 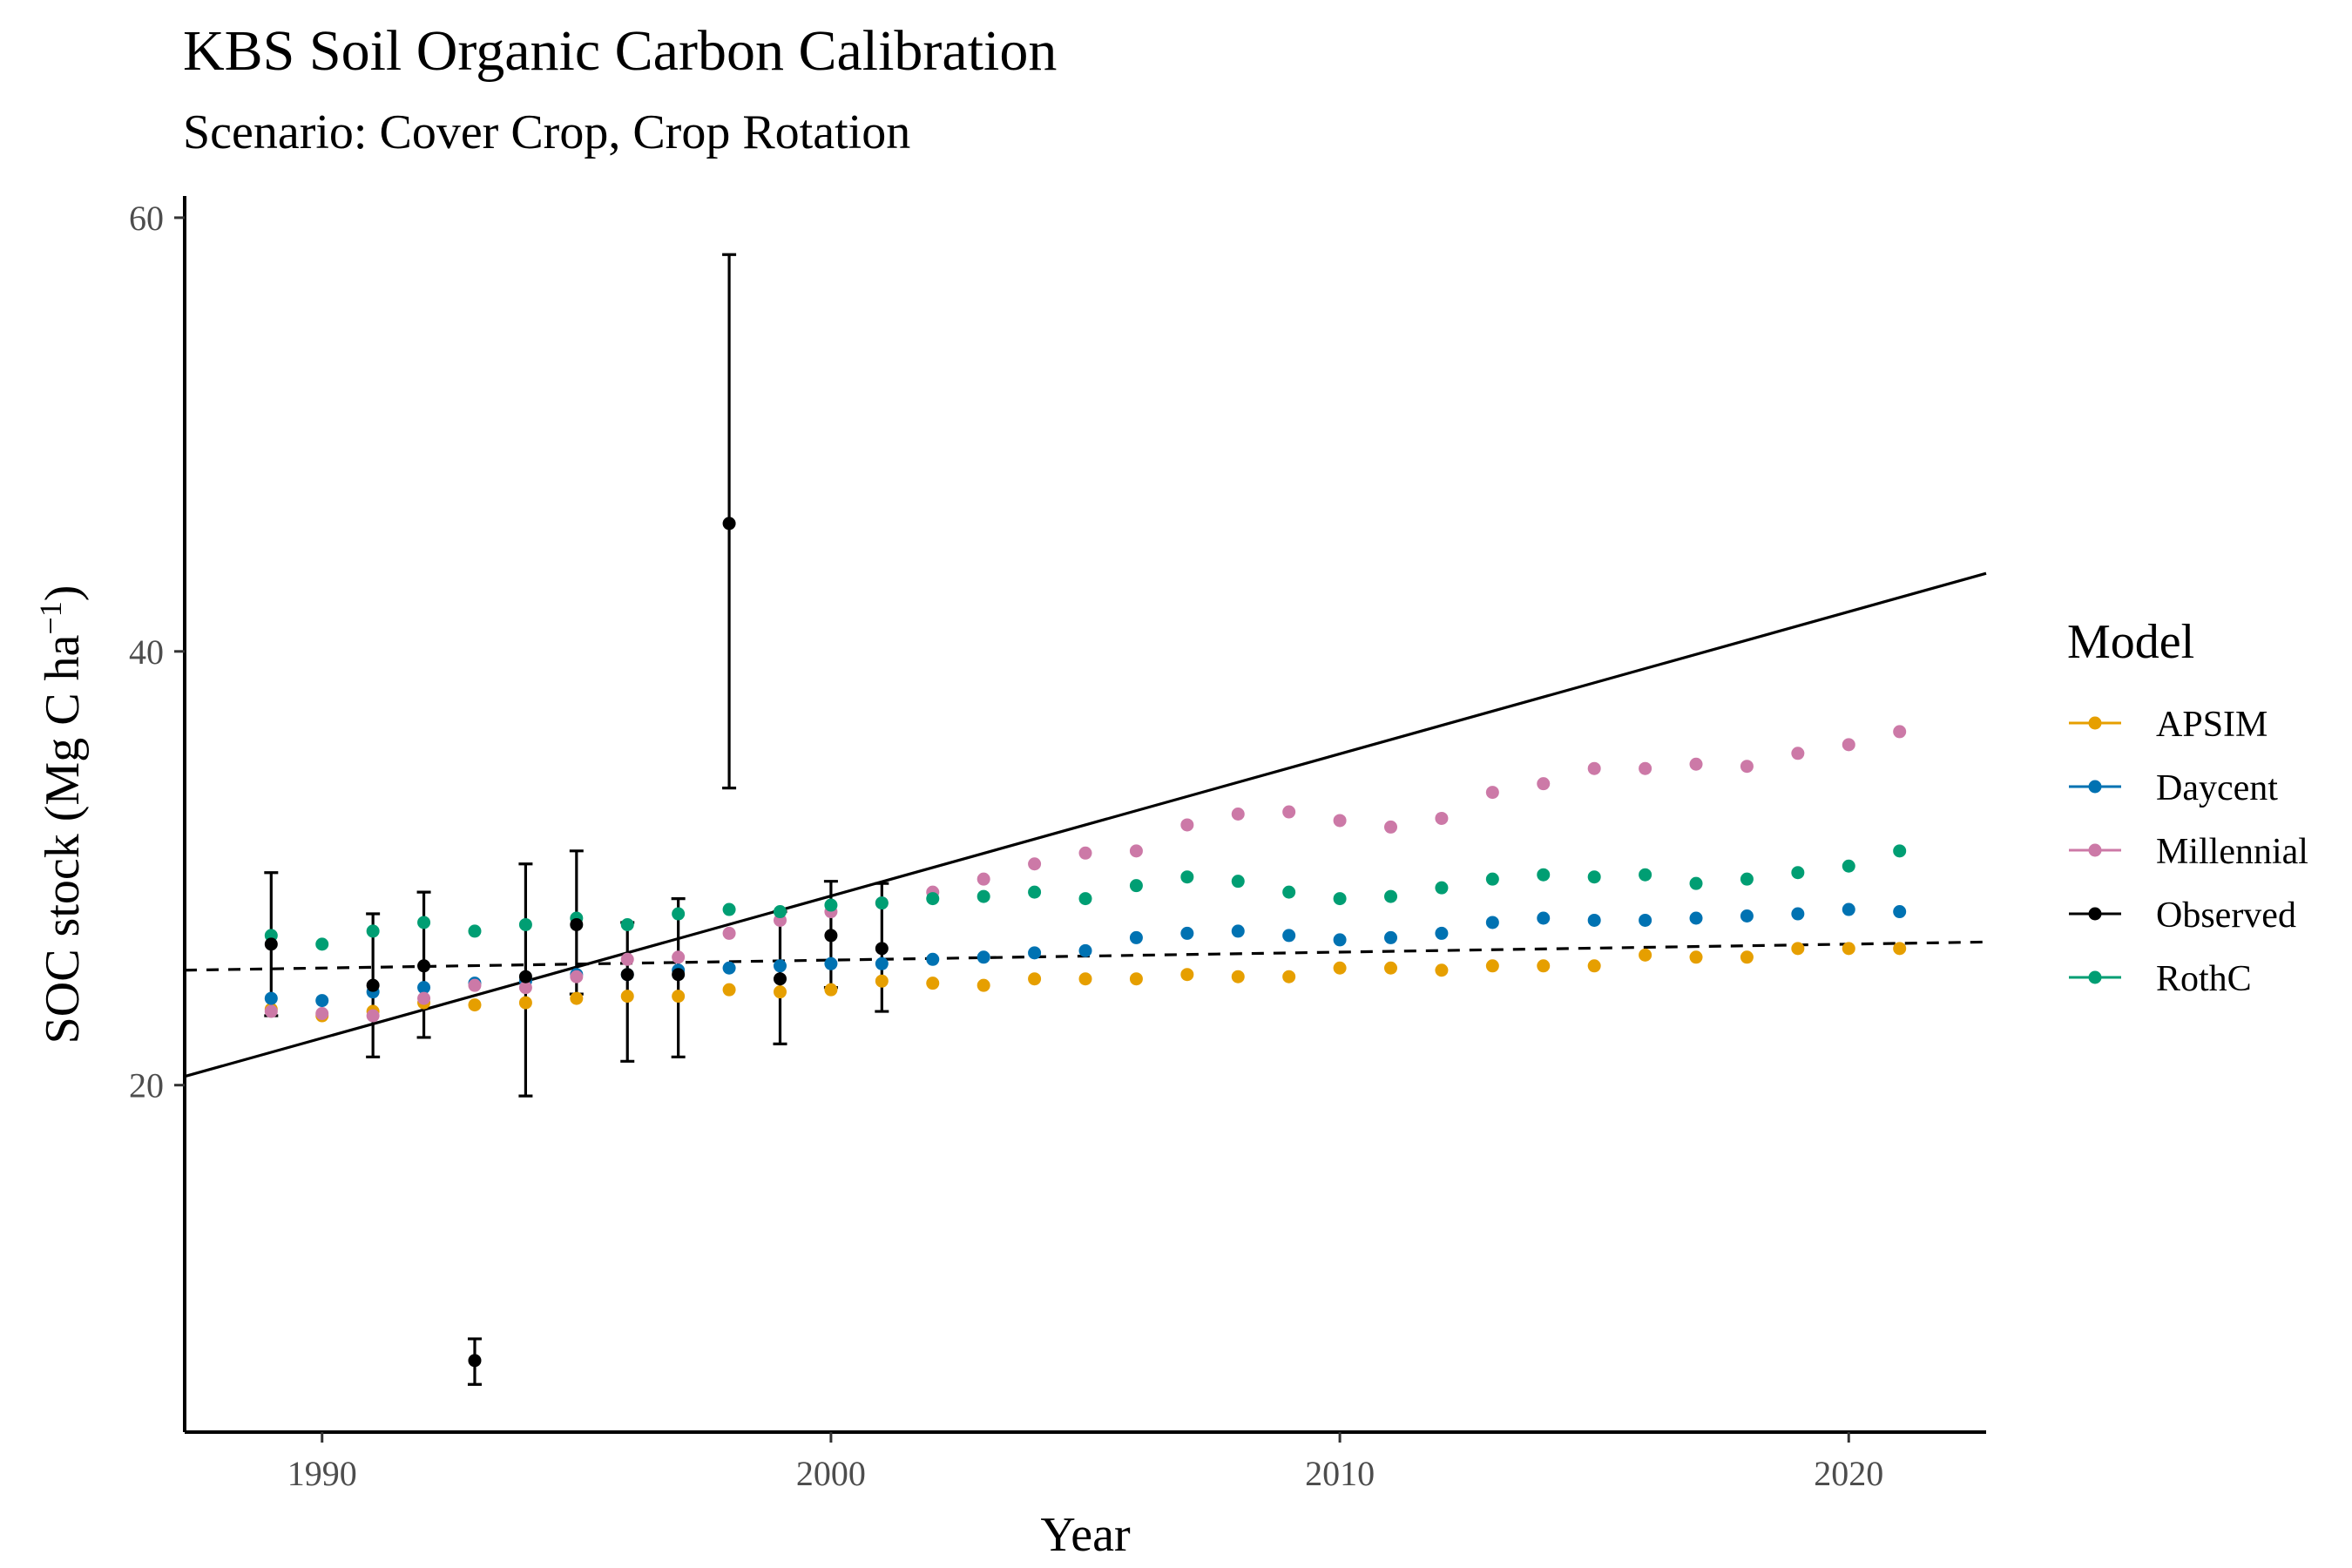 What do you see at coordinates (1747, 957) in the screenshot?
I see `apsim-point-2018` at bounding box center [1747, 957].